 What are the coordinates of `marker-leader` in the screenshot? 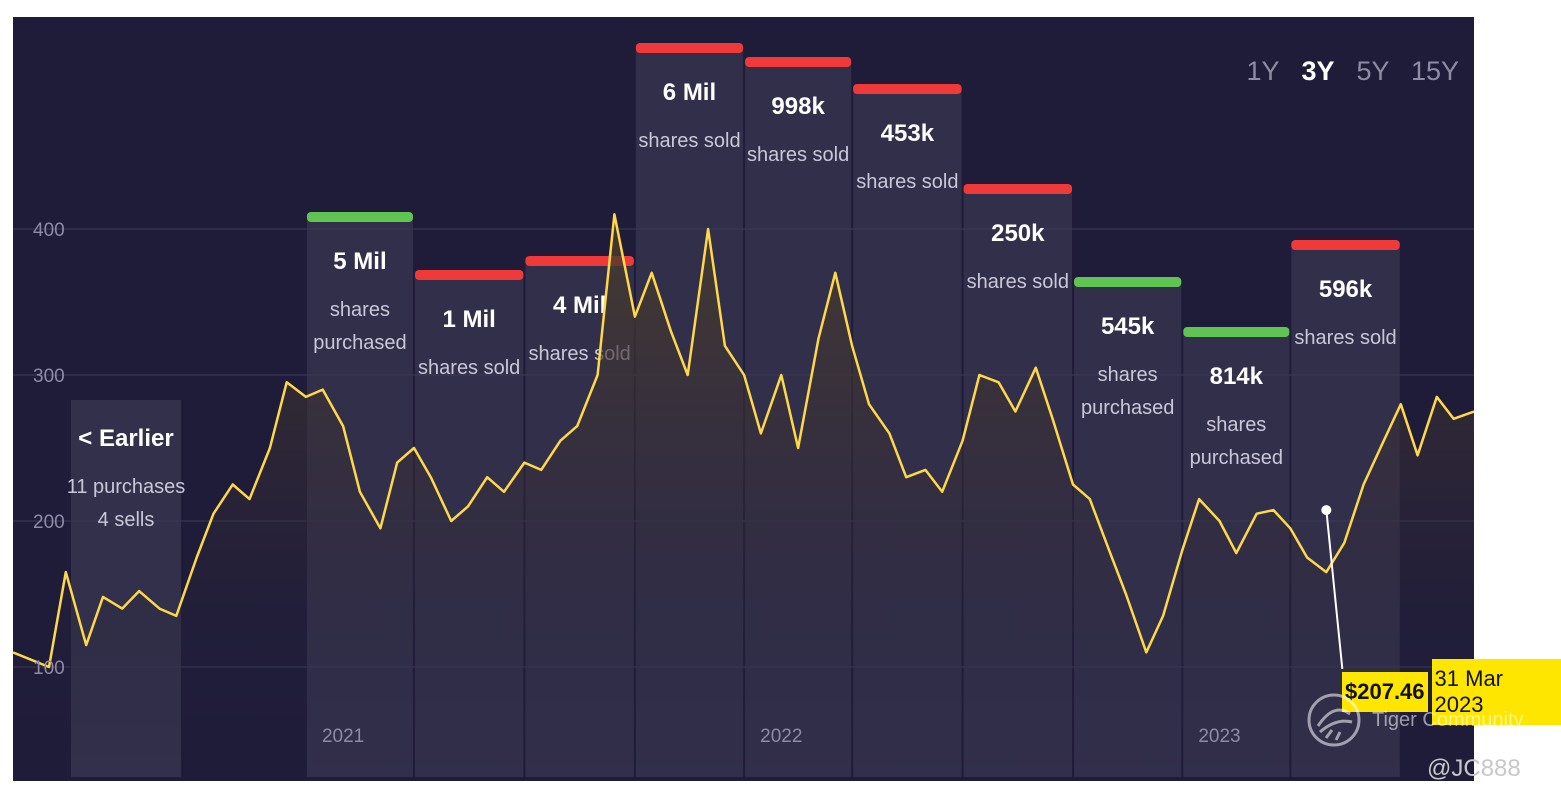 It's located at (1334, 590).